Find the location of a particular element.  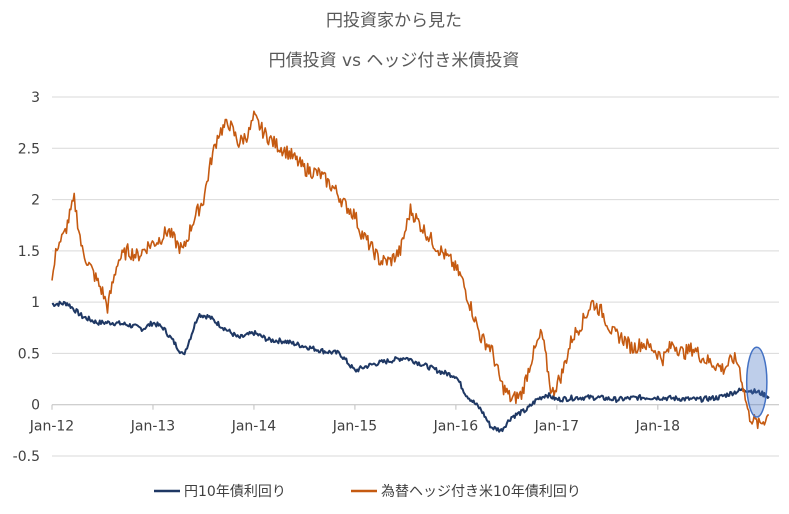

y-tick-label: 3 is located at coordinates (35, 98).